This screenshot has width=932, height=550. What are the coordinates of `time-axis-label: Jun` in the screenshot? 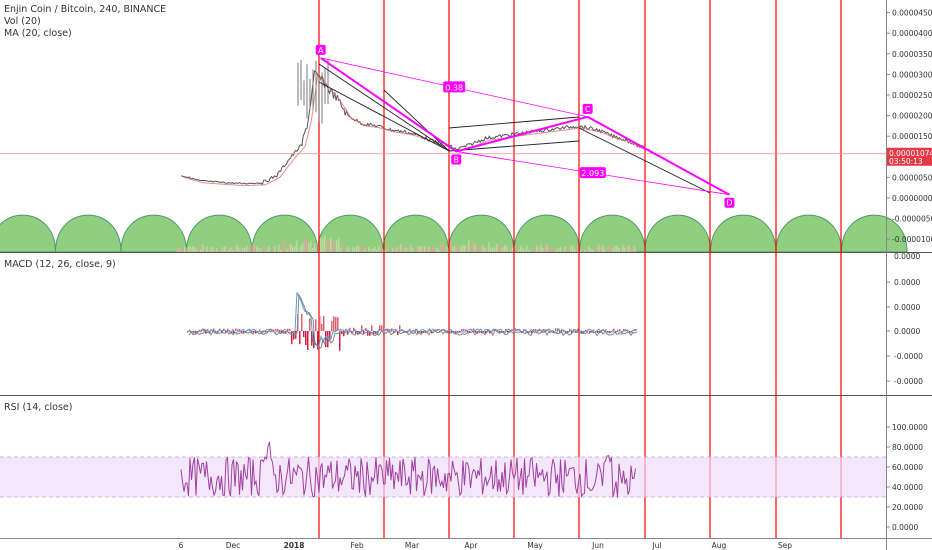 It's located at (597, 545).